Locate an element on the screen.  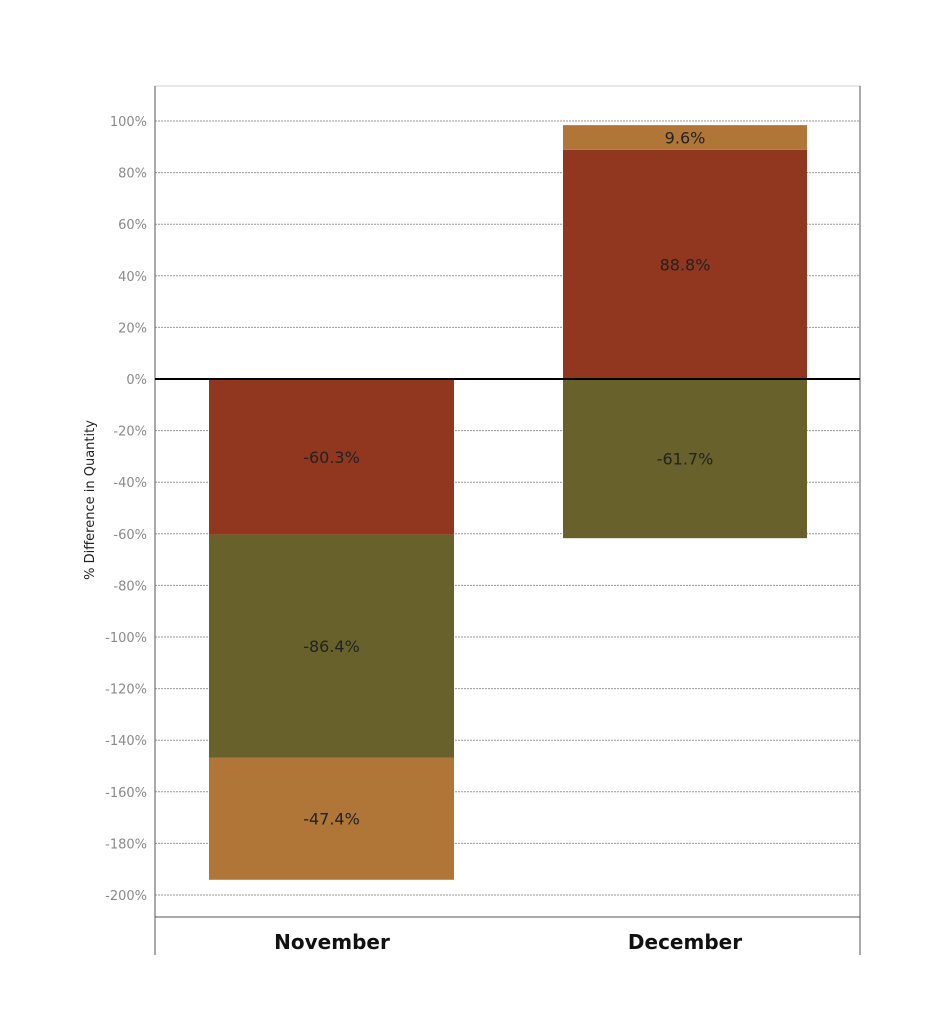
y-tick-label: 40% is located at coordinates (132, 277).